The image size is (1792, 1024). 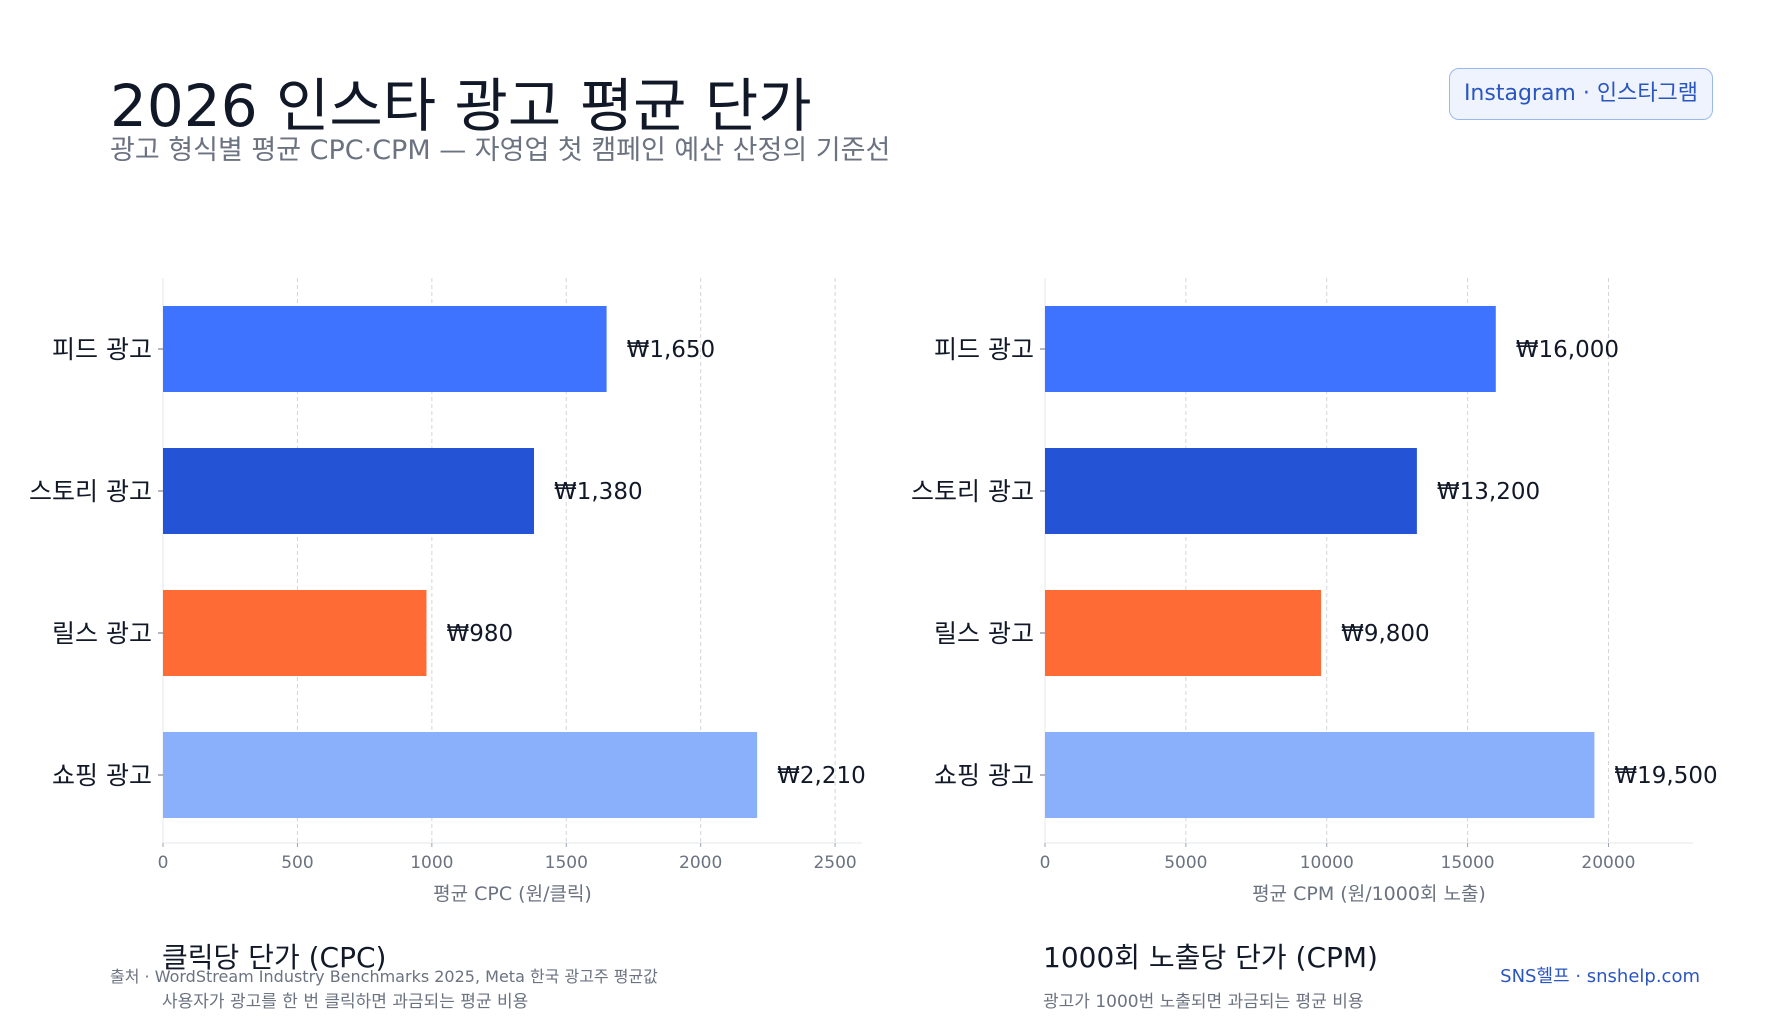 What do you see at coordinates (1665, 776) in the screenshot?
I see `cpm-value-label: ₩19,500` at bounding box center [1665, 776].